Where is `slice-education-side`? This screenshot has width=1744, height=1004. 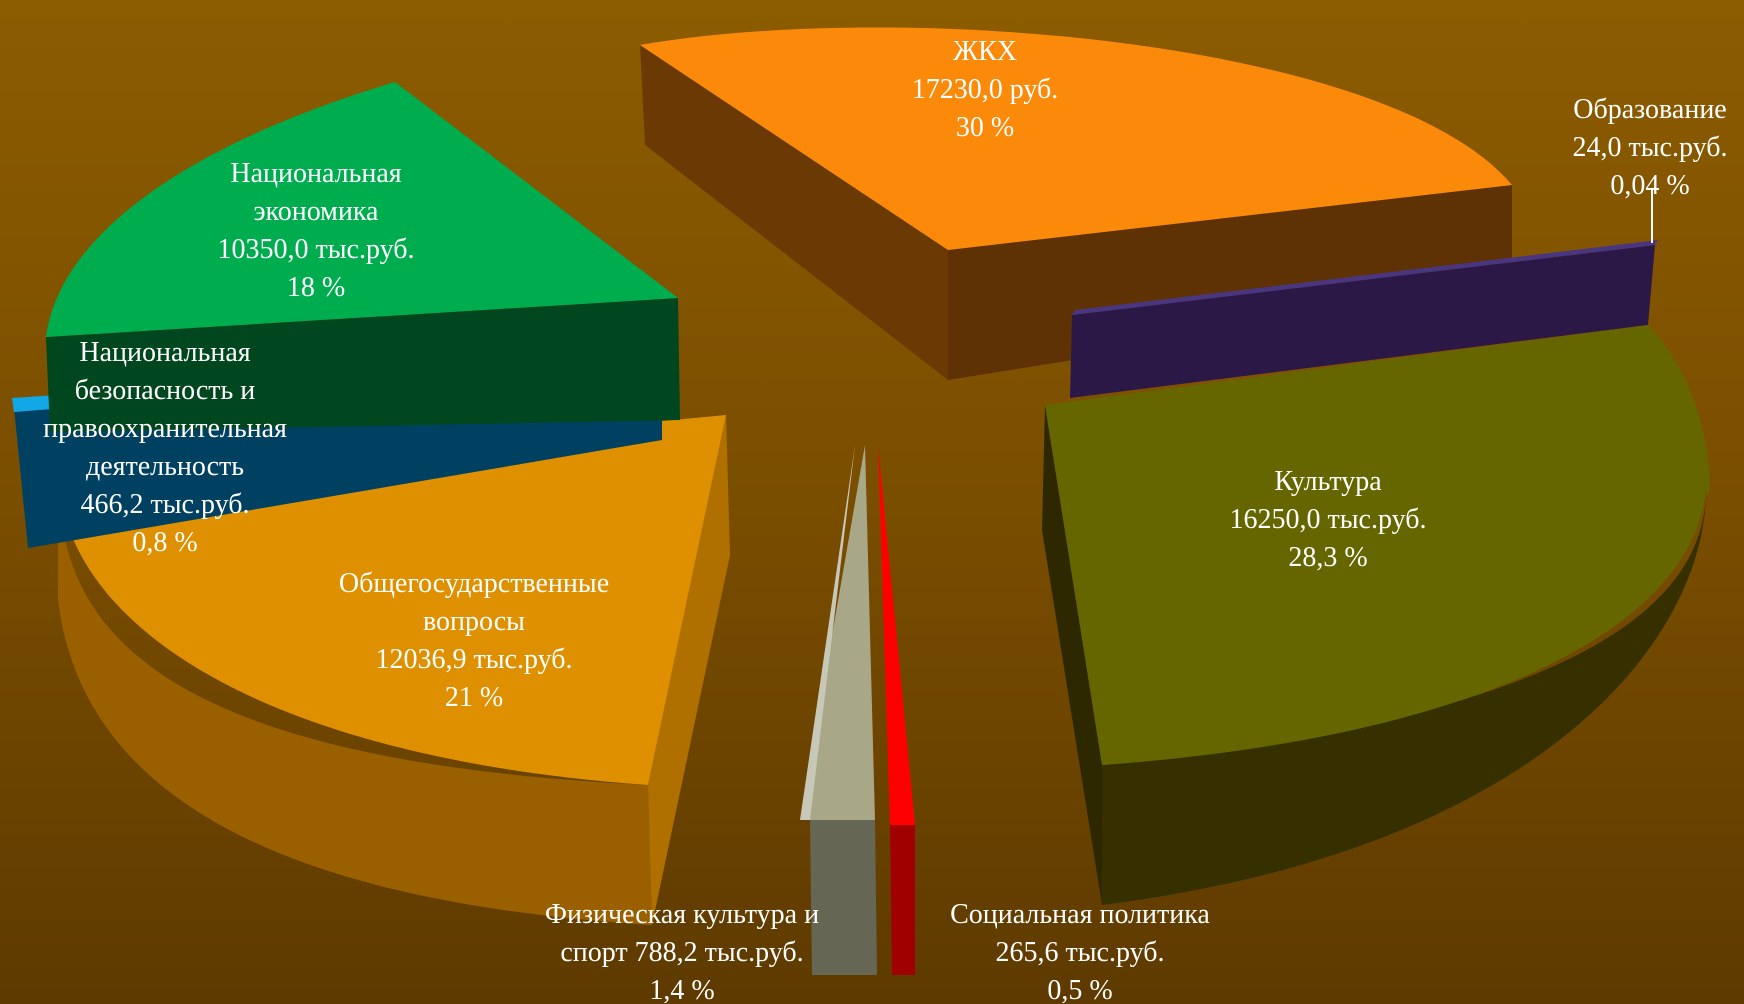
slice-education-side is located at coordinates (1362, 321).